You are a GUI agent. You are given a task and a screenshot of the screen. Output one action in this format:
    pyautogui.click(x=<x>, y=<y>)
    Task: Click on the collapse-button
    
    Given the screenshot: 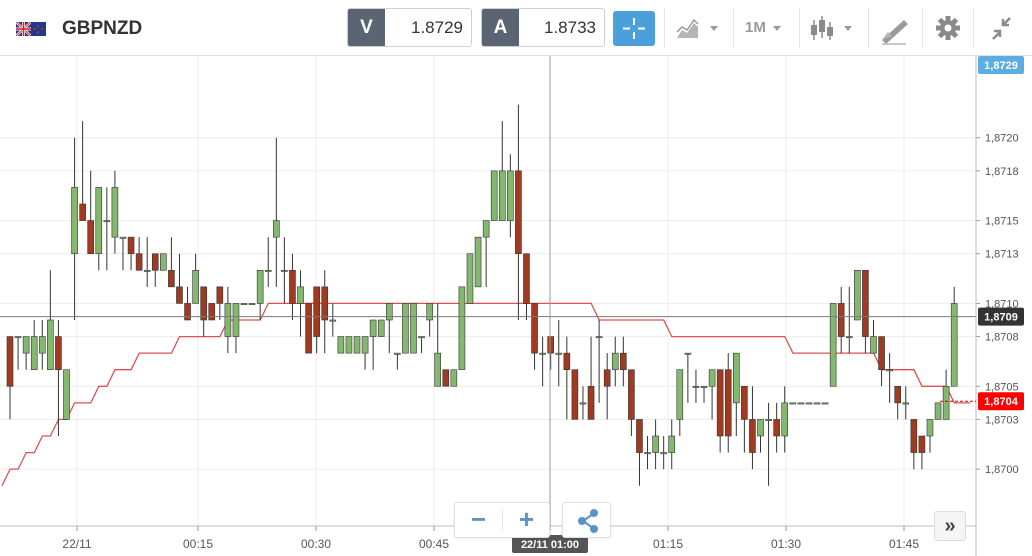 What is the action you would take?
    pyautogui.click(x=1002, y=28)
    